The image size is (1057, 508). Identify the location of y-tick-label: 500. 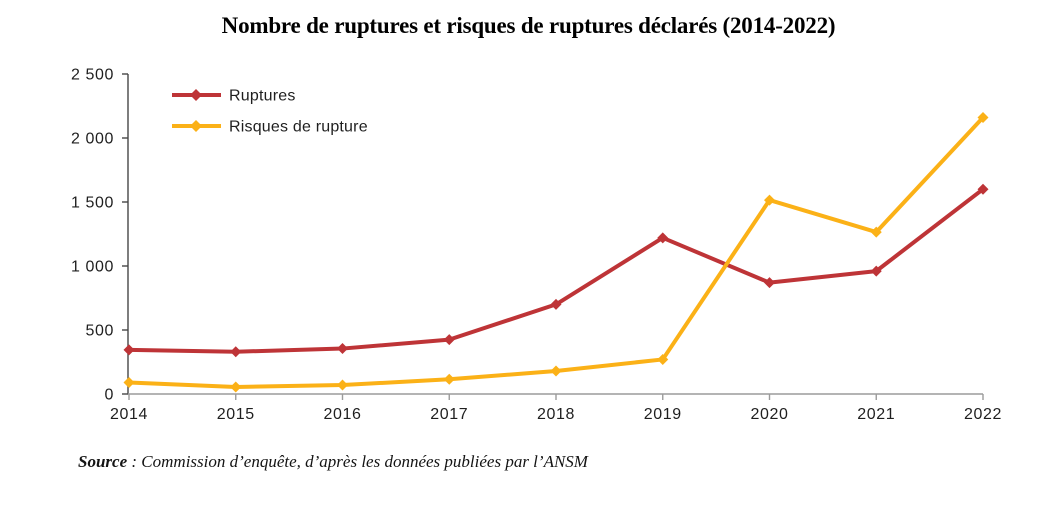
(100, 331).